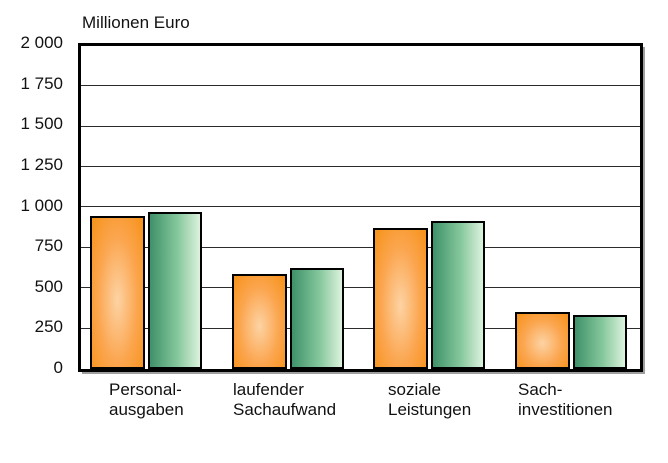  Describe the element at coordinates (48, 246) in the screenshot. I see `y-tick-label: 750` at that location.